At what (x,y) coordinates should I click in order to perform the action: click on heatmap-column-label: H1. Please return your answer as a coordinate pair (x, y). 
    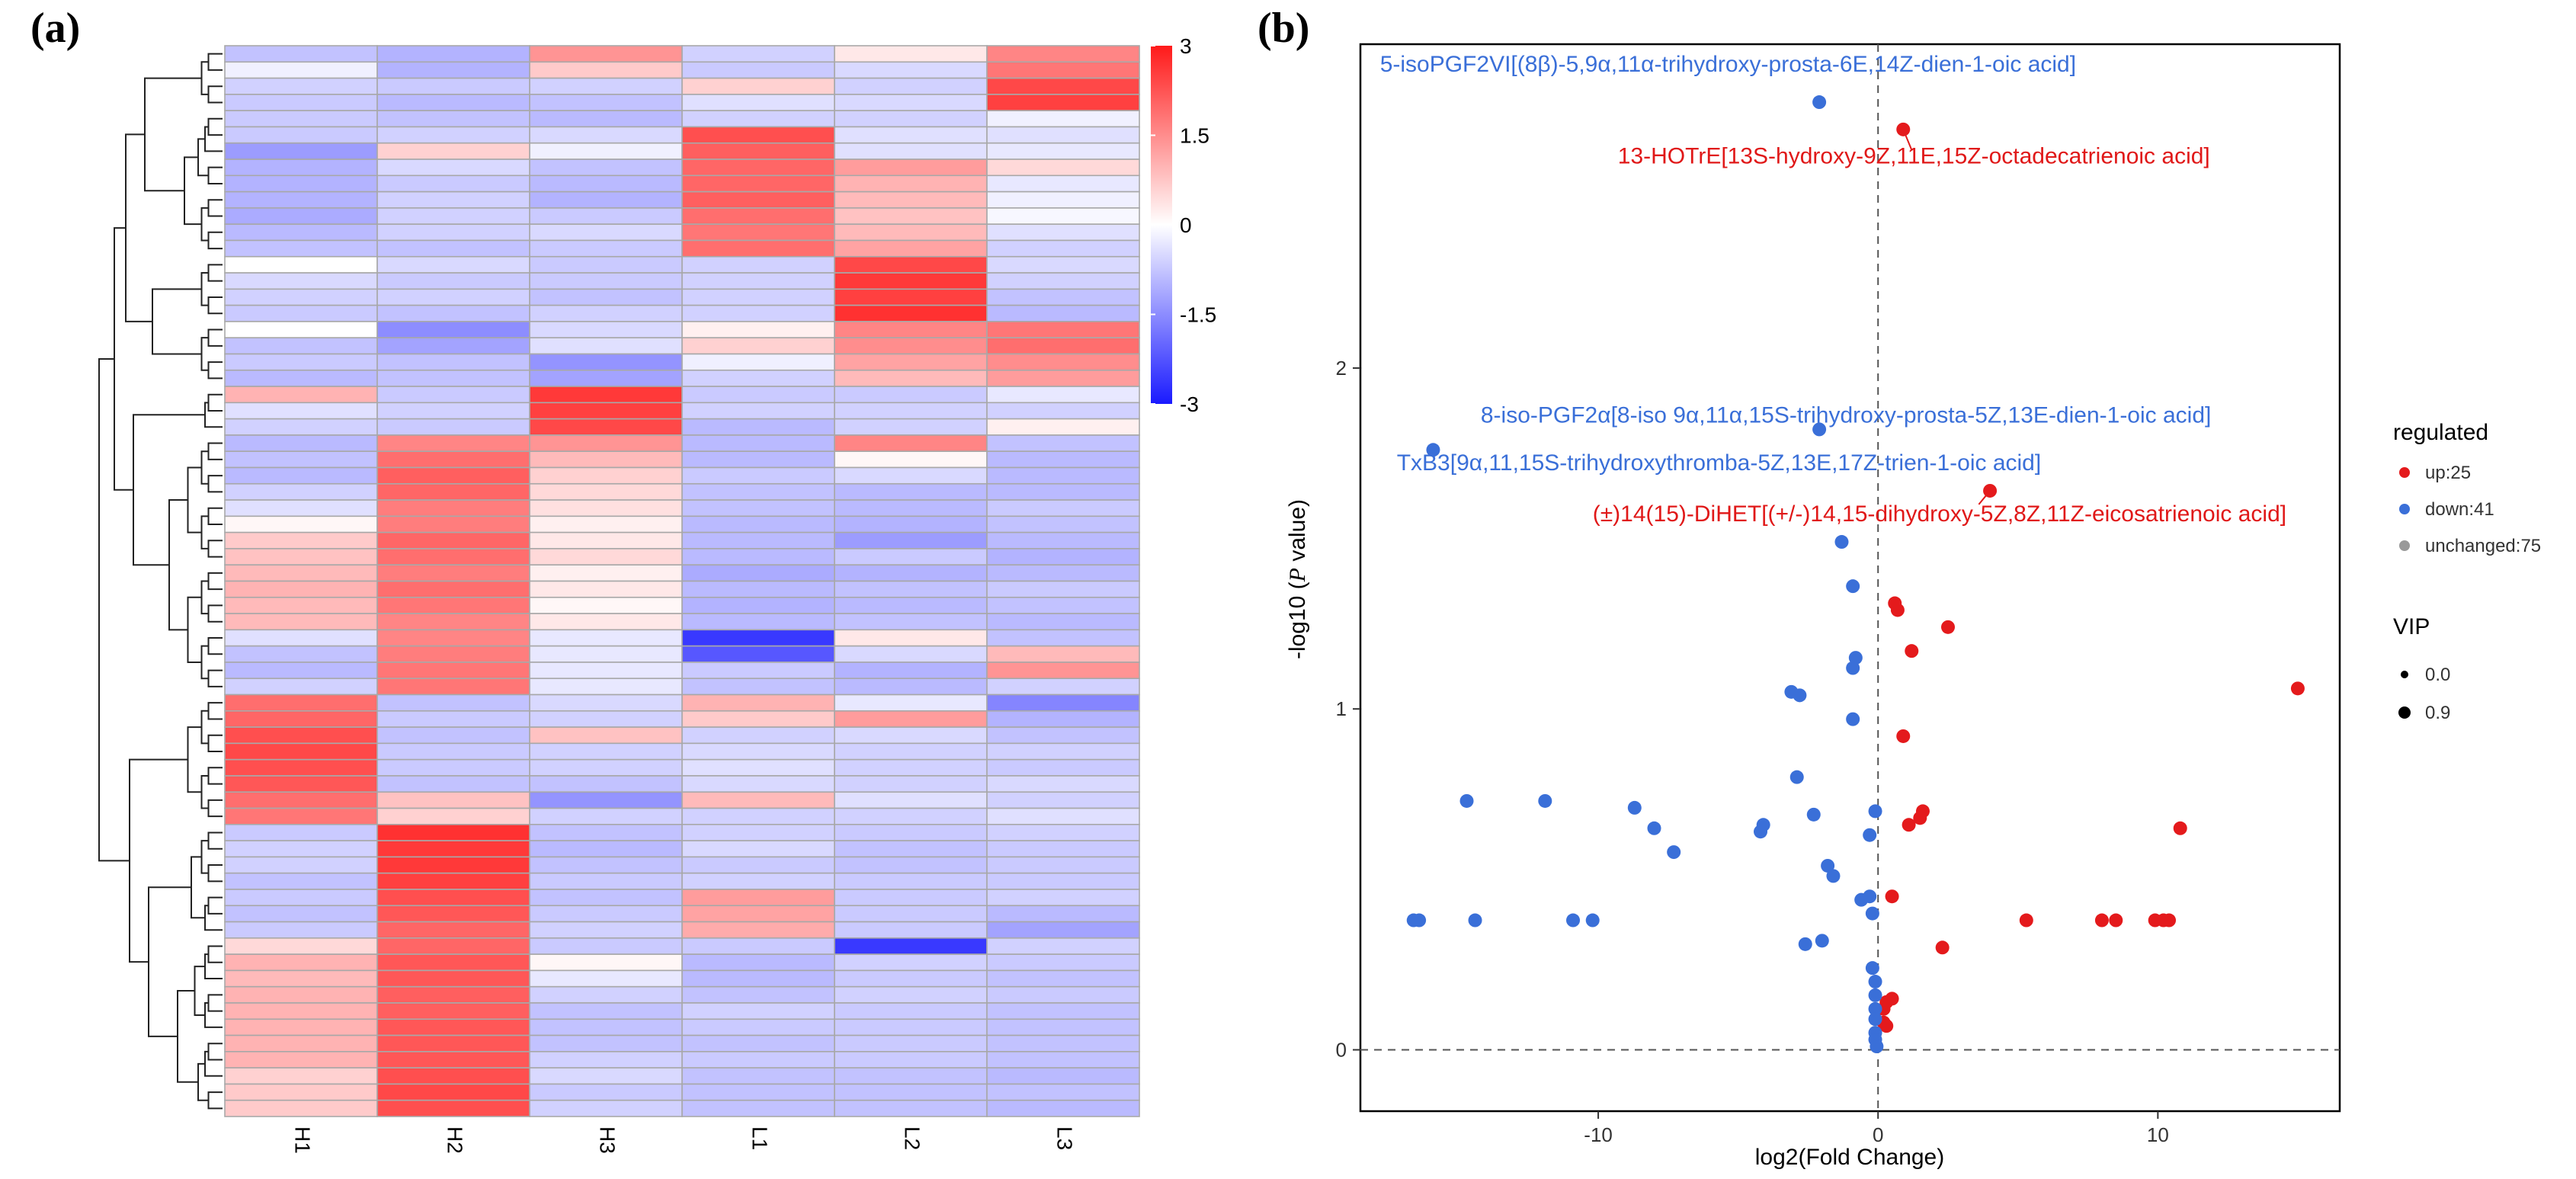
    Looking at the image, I should click on (303, 1140).